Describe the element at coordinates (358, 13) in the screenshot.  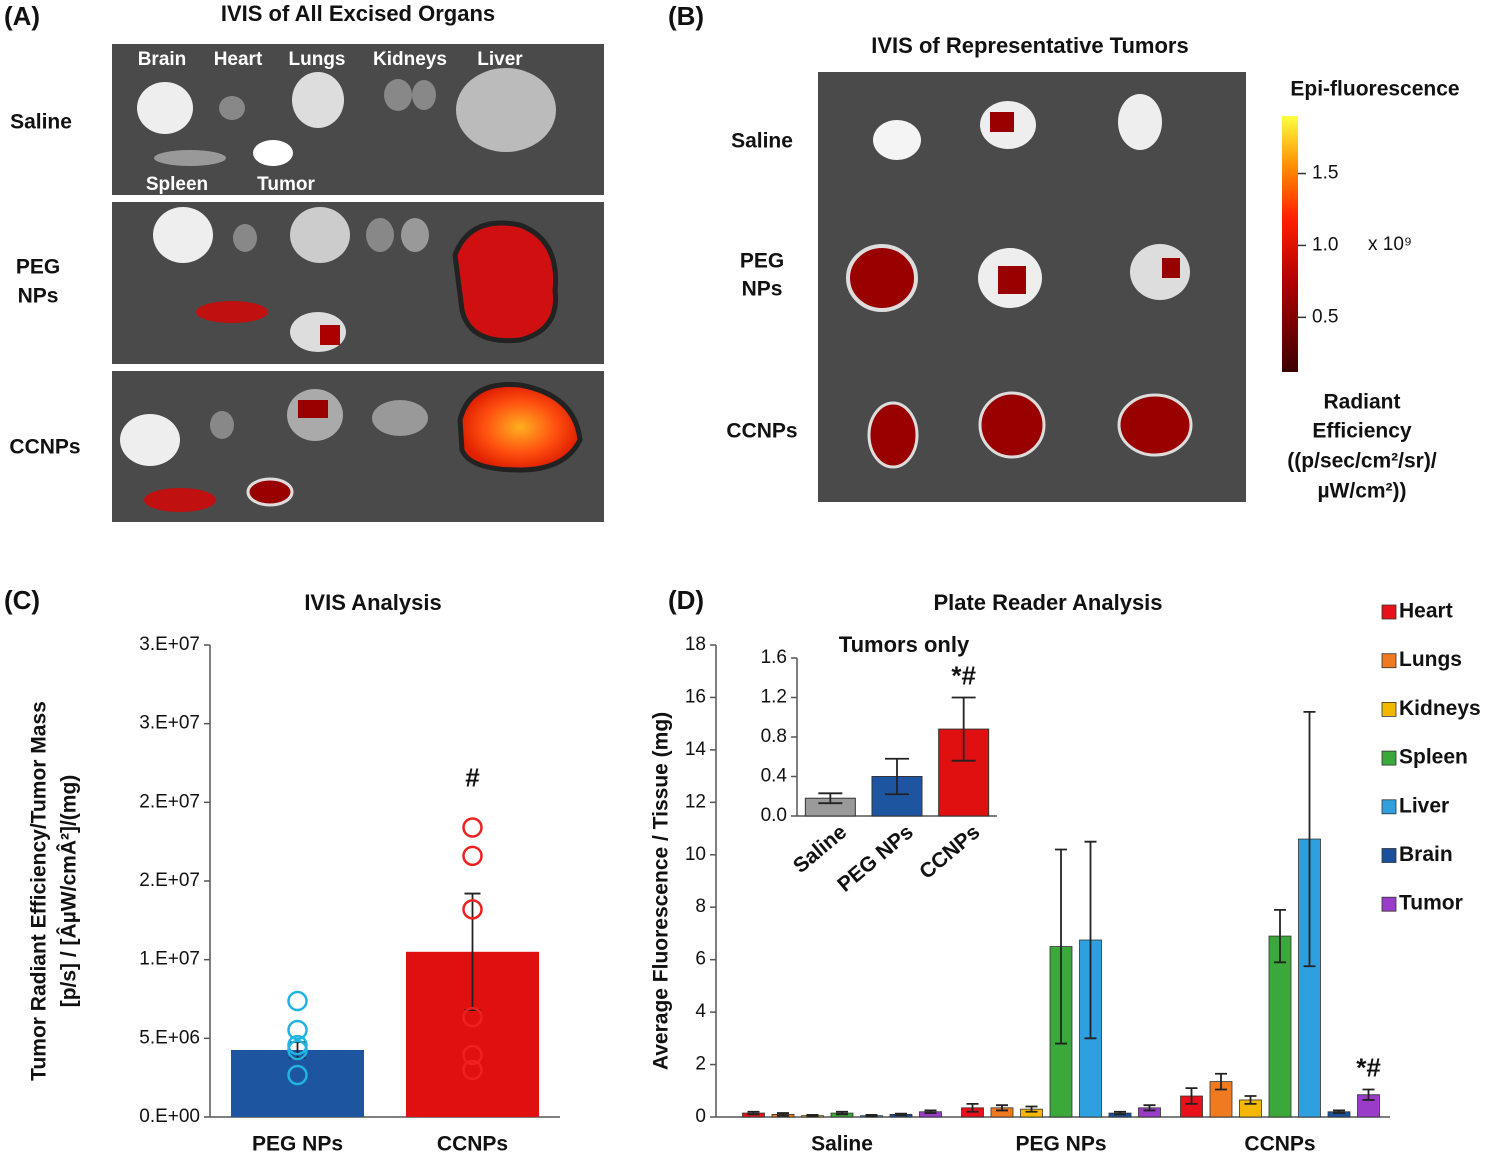
I see `panel-title: IVIS of All Excised Organs` at that location.